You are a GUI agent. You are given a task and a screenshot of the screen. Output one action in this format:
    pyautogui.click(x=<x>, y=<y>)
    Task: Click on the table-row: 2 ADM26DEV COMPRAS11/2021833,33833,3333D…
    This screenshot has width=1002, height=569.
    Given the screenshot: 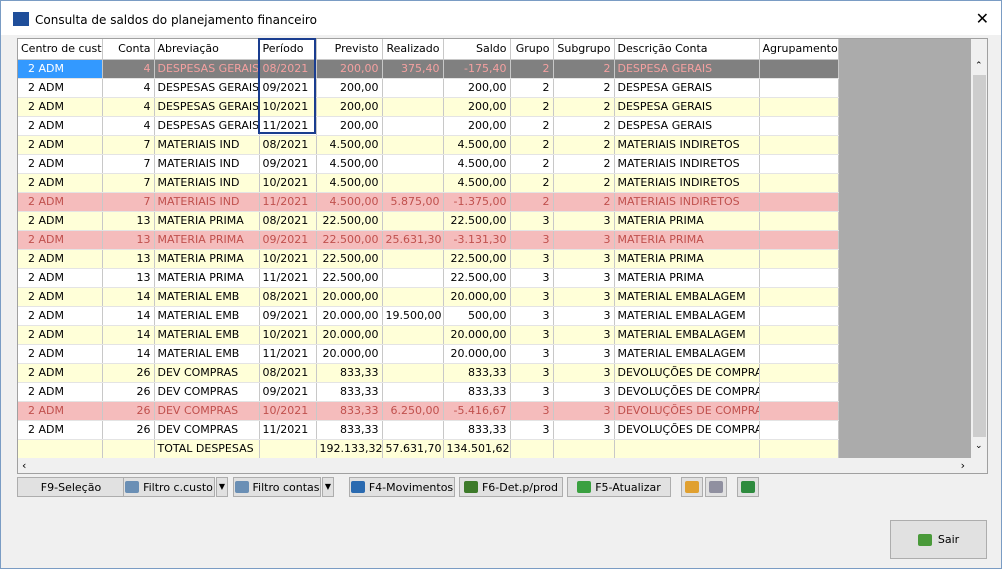 What is the action you would take?
    pyautogui.click(x=428, y=429)
    